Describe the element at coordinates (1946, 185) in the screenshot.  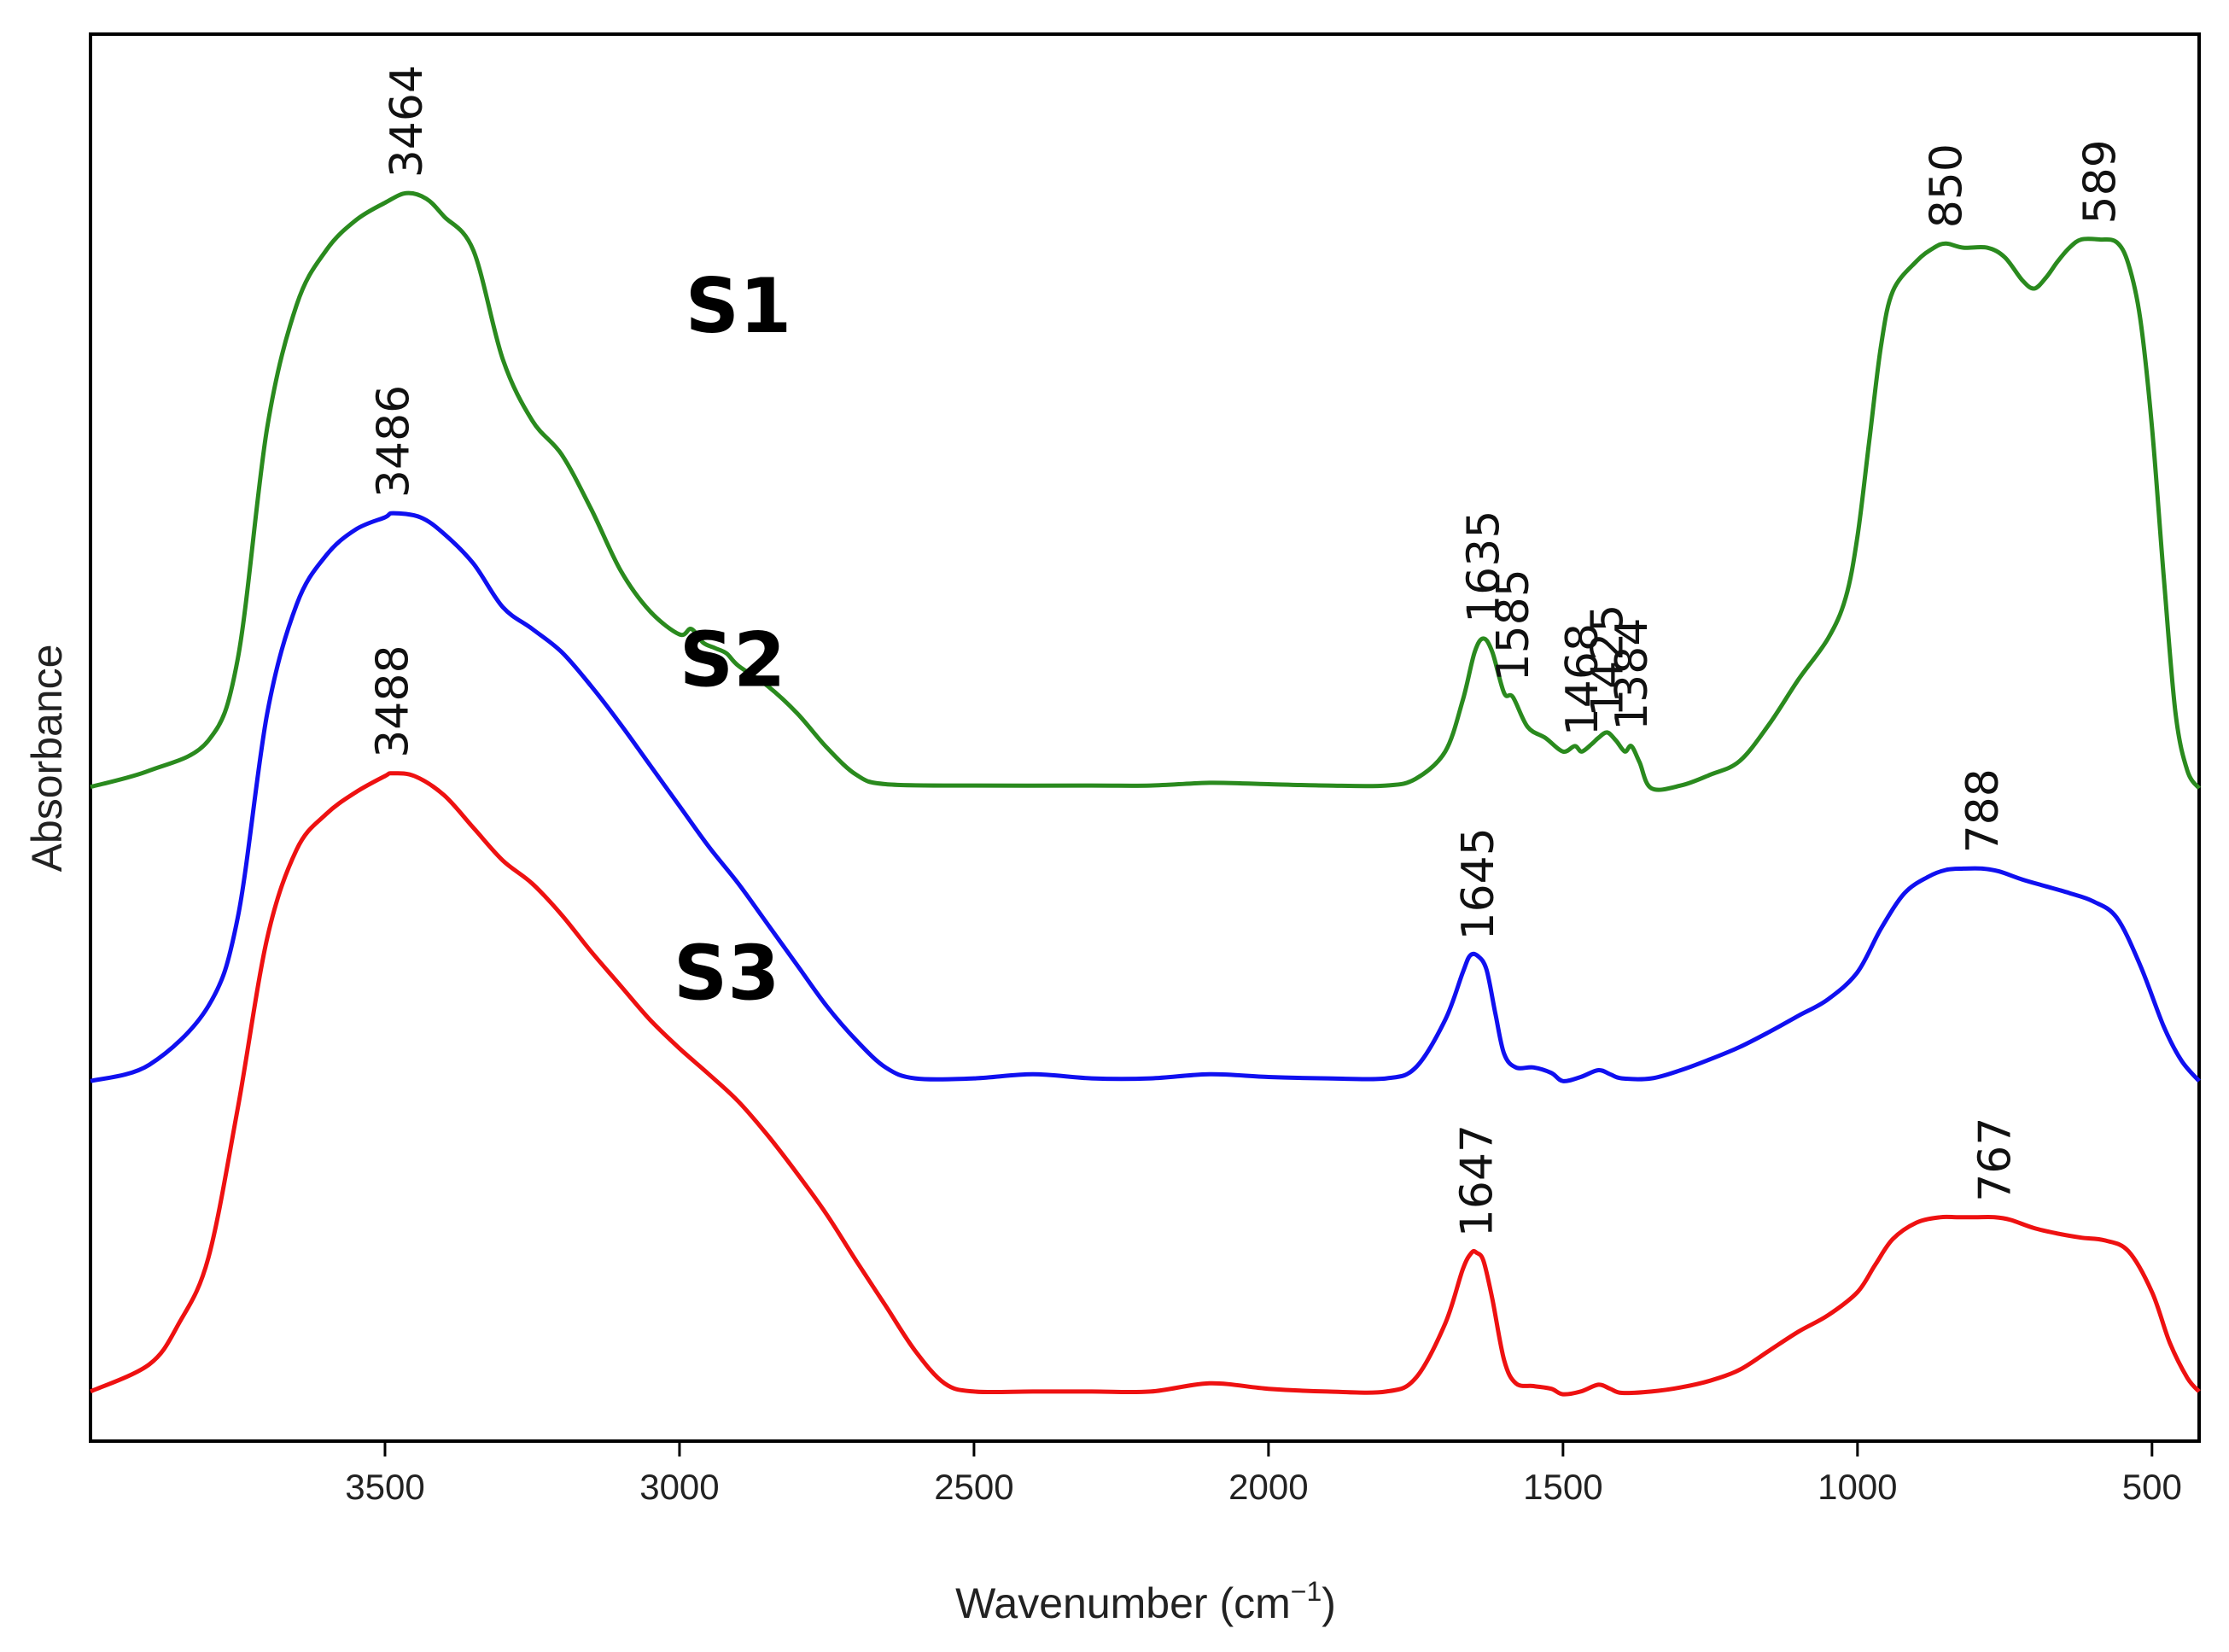
I see `peak-label-s1-850: 850` at that location.